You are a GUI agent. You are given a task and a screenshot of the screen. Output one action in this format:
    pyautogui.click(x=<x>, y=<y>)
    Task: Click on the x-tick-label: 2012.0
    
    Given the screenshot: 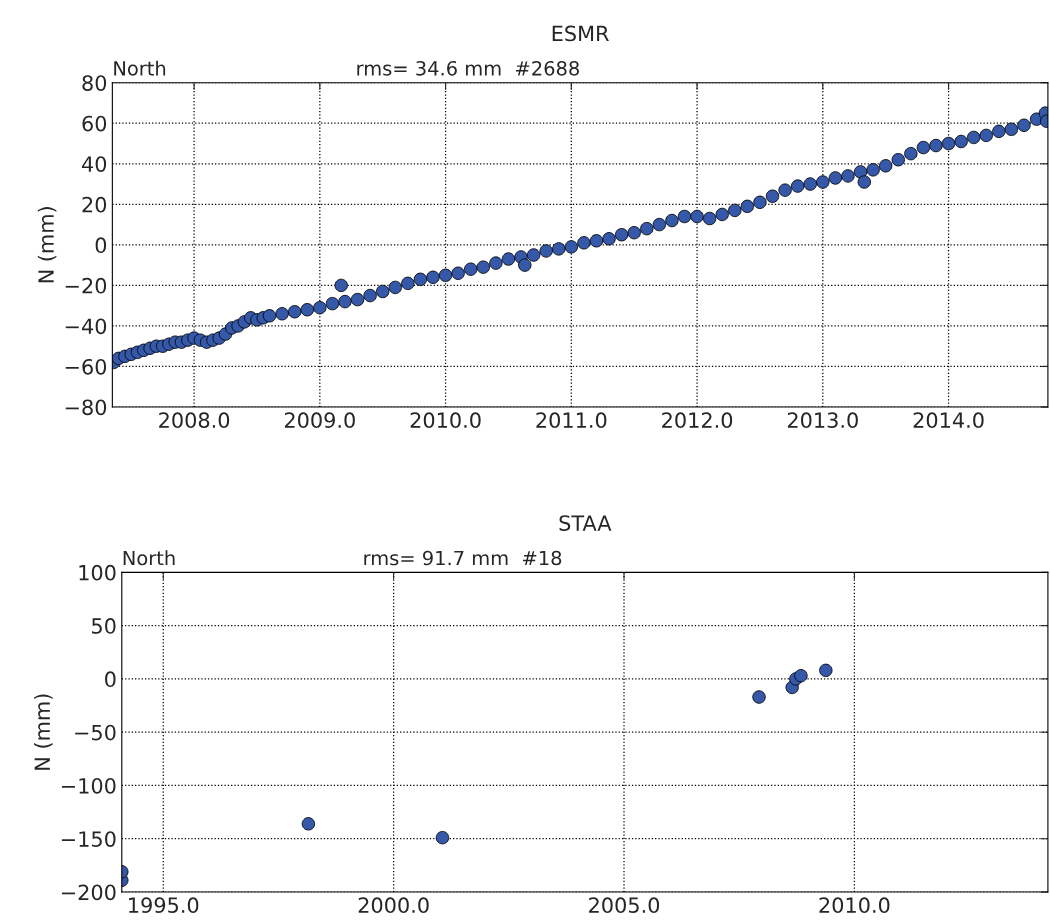 What is the action you would take?
    pyautogui.click(x=697, y=420)
    